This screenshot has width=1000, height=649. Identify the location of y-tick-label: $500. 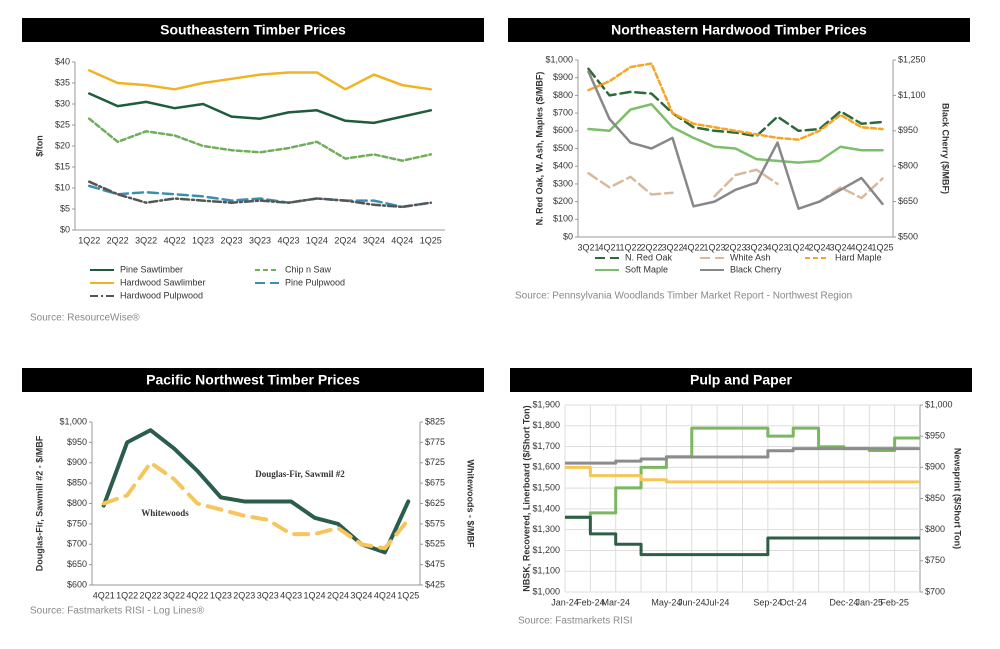
(563, 148).